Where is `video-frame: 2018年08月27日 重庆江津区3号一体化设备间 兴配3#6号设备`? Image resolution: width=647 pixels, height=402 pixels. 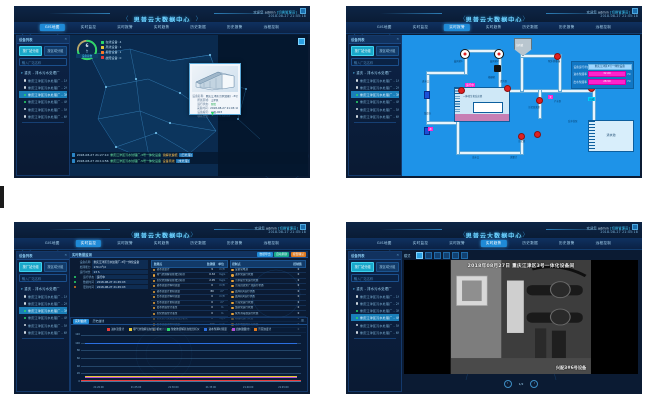
video-frame: 2018年08月27日 重庆江津区3号一体化设备间 兴配3#6号设备 is located at coordinates (521, 317).